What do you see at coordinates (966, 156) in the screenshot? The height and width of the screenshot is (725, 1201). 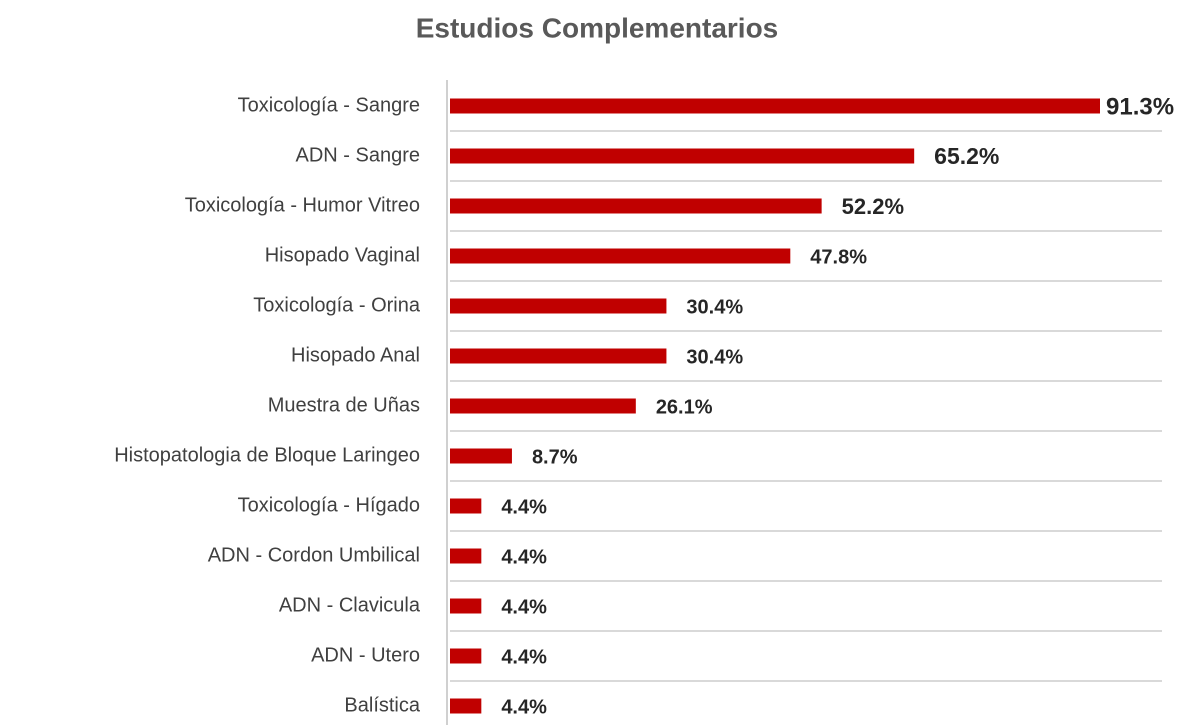 I see `value-label: 65.2%` at bounding box center [966, 156].